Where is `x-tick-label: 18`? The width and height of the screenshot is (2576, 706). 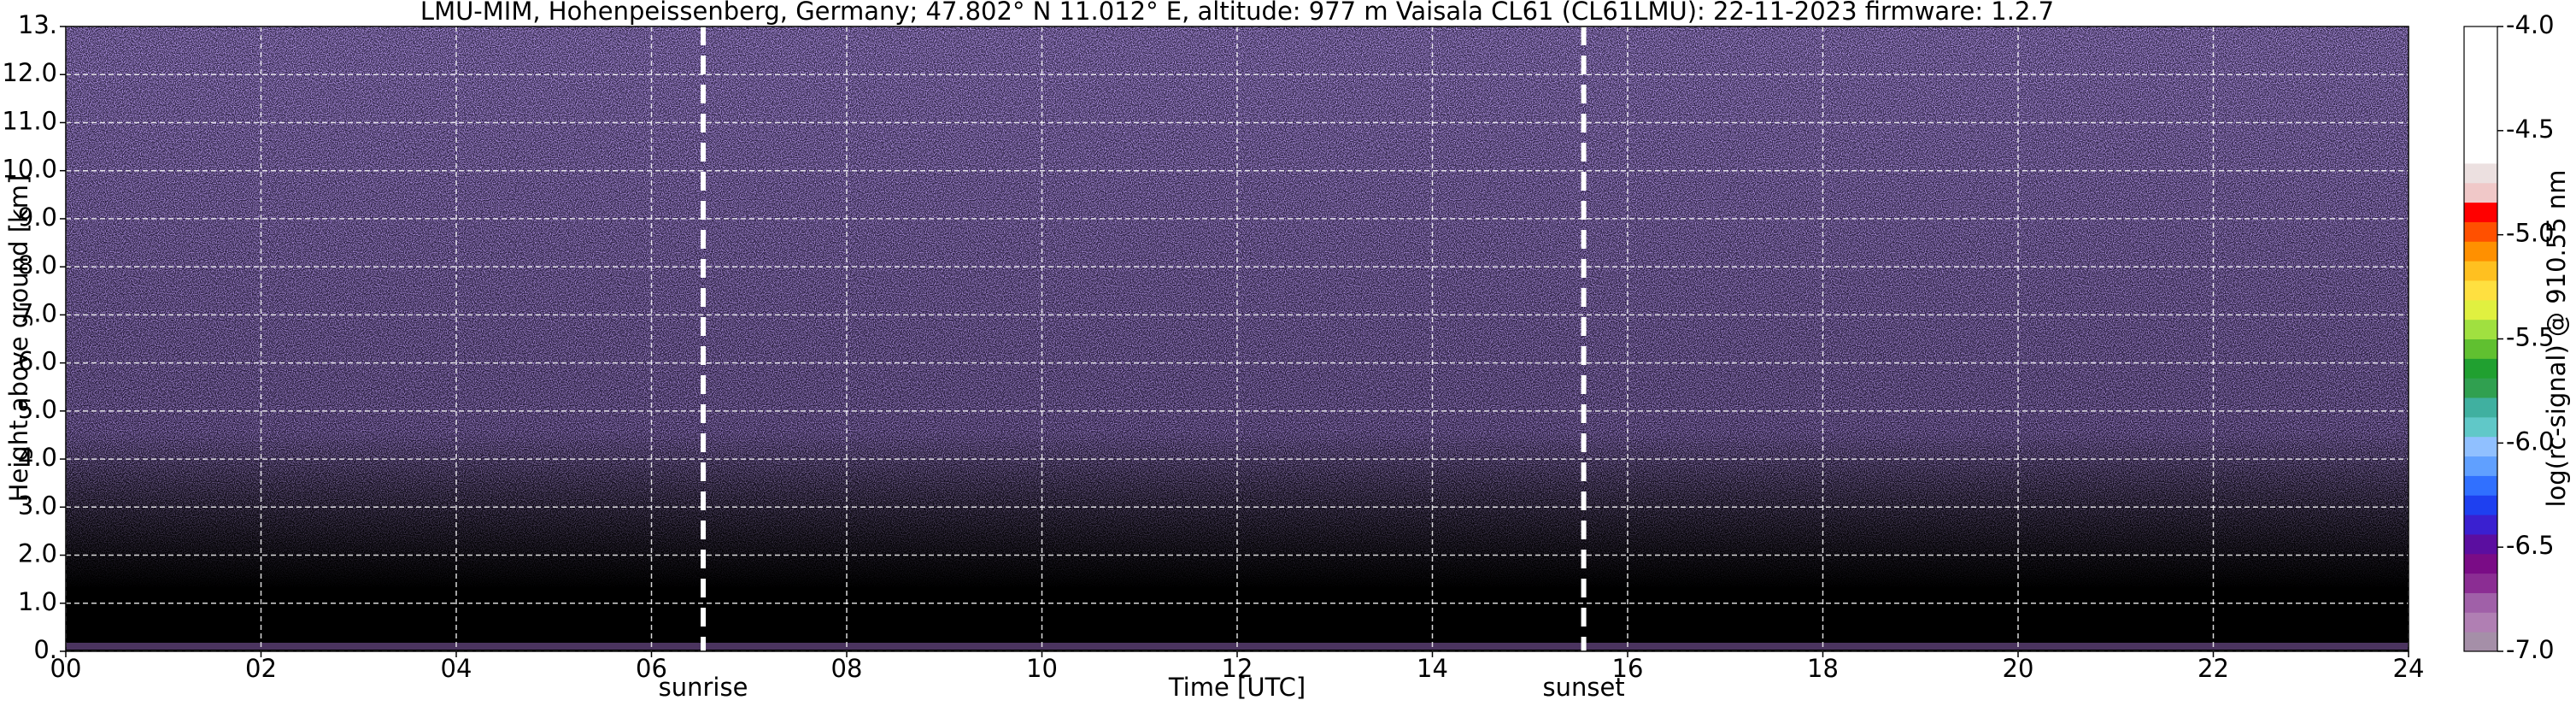
x-tick-label: 18 is located at coordinates (1823, 668).